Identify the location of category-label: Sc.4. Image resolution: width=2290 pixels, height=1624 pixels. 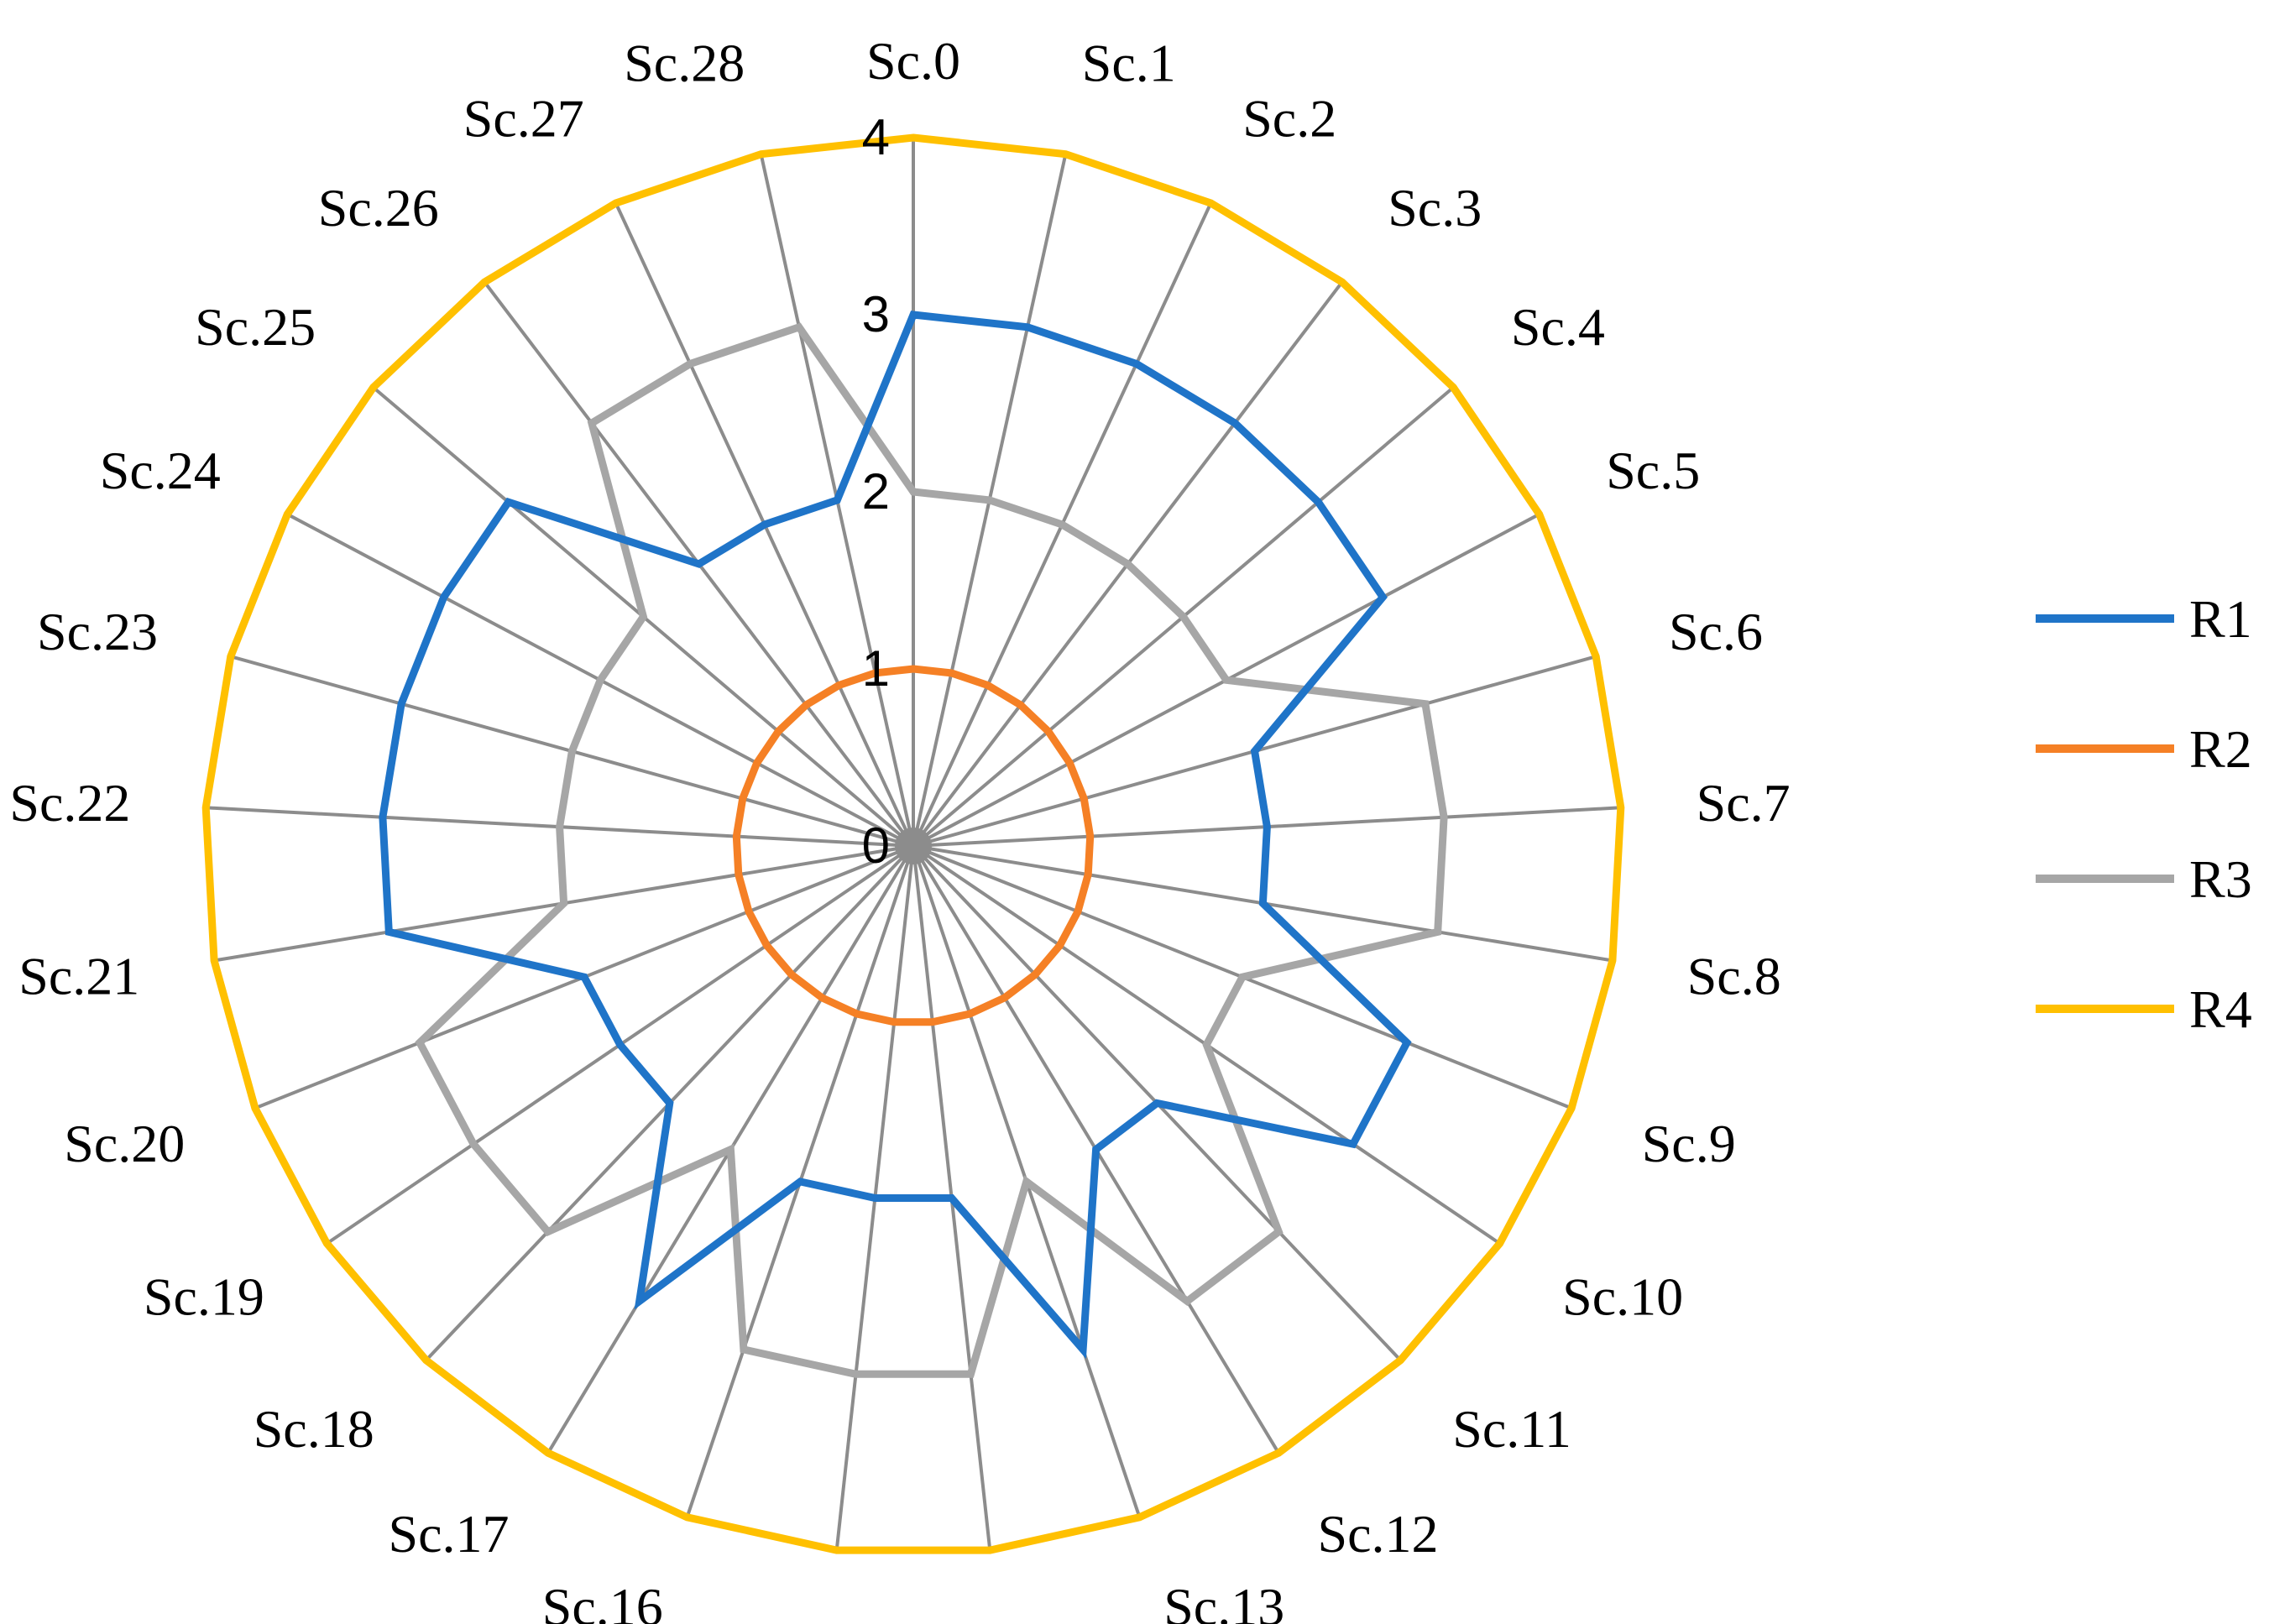
(1558, 327).